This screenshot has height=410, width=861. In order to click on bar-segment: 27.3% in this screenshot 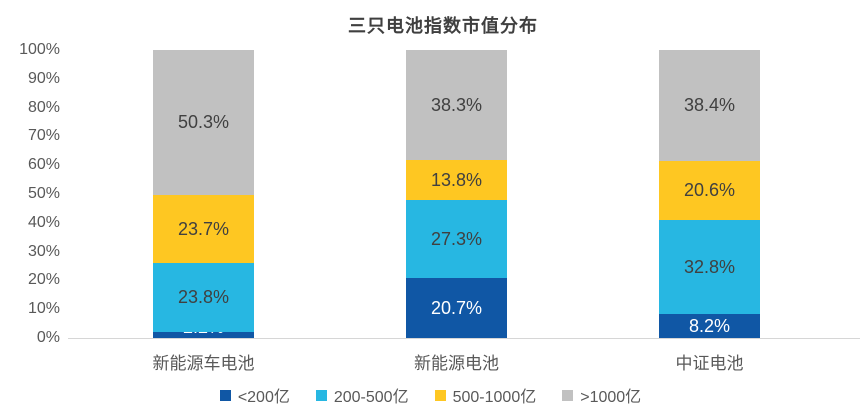, I will do `click(456, 239)`.